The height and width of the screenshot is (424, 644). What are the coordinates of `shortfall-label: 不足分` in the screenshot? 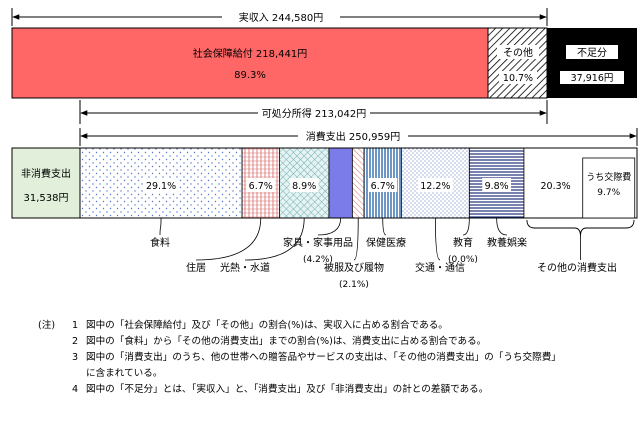 It's located at (592, 53).